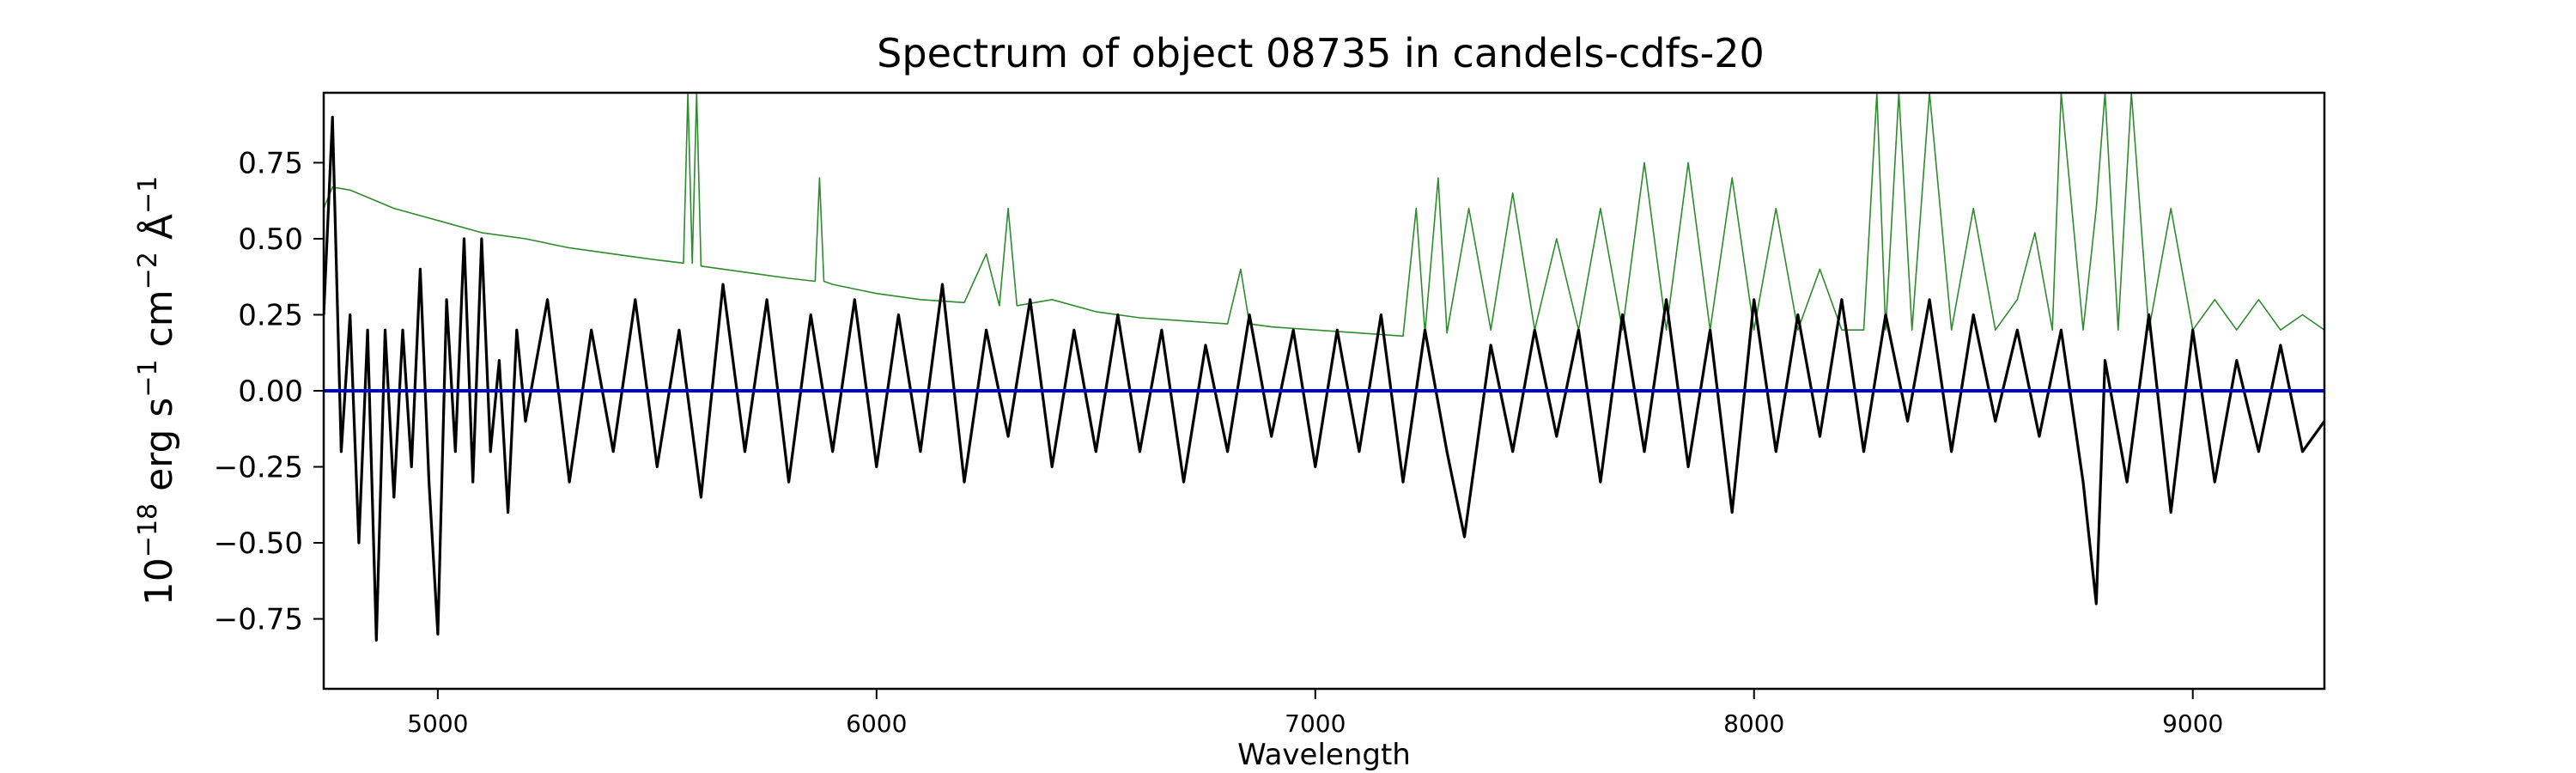 Image resolution: width=2576 pixels, height=773 pixels. I want to click on x-axis: 5000 6000 7000 8000 9000, so click(1315, 713).